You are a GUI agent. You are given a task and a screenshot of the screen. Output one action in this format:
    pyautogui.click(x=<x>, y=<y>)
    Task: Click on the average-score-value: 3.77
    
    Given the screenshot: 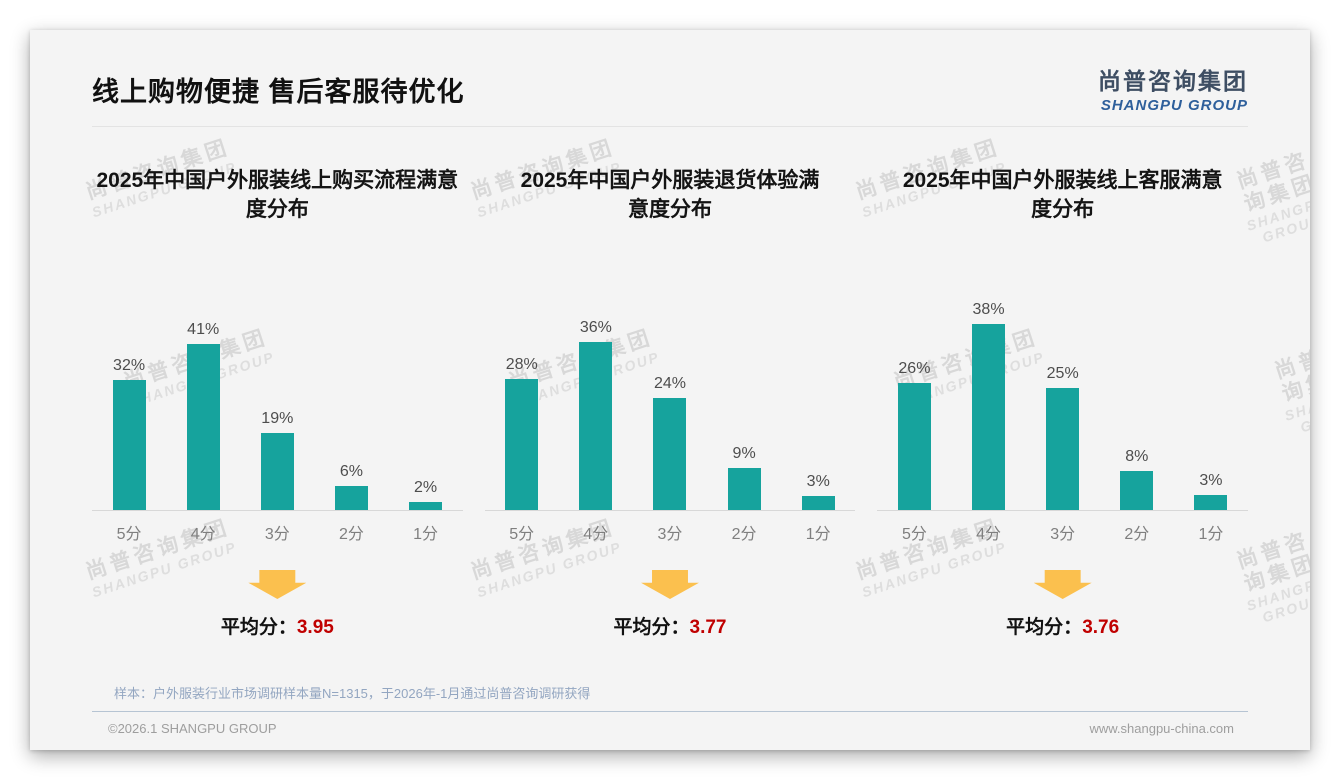 What is the action you would take?
    pyautogui.click(x=708, y=627)
    